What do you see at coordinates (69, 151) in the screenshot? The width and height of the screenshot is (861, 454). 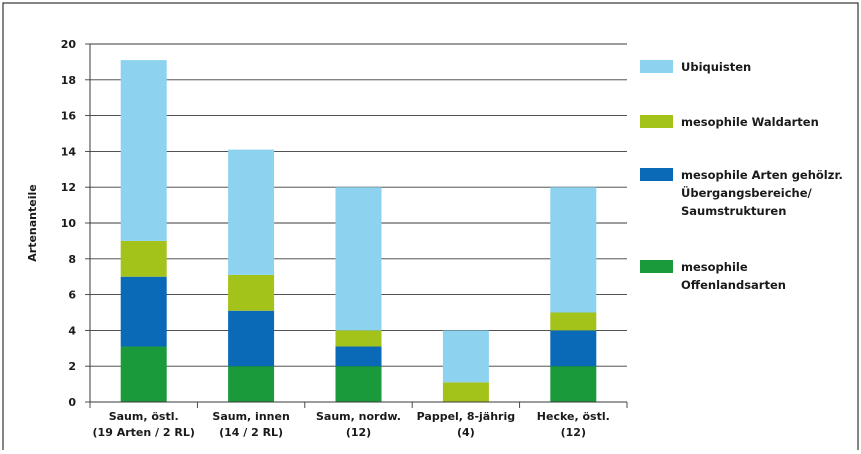 I see `y-tick-label: 14` at bounding box center [69, 151].